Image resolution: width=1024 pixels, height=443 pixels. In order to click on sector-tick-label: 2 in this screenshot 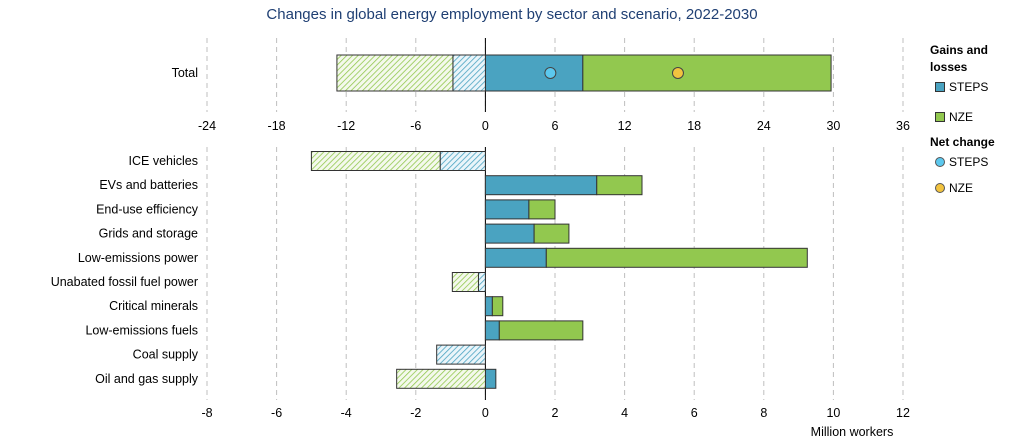, I will do `click(555, 413)`.